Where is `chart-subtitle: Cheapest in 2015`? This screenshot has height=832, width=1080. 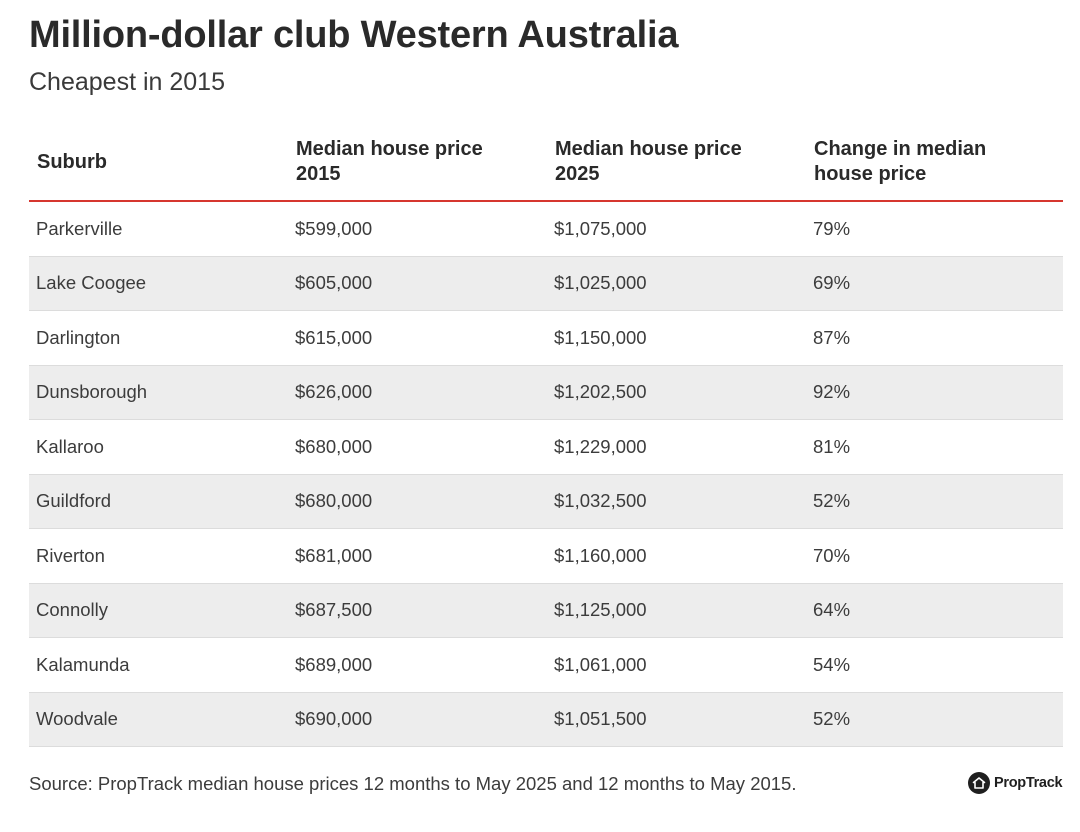
chart-subtitle: Cheapest in 2015 is located at coordinates (127, 82).